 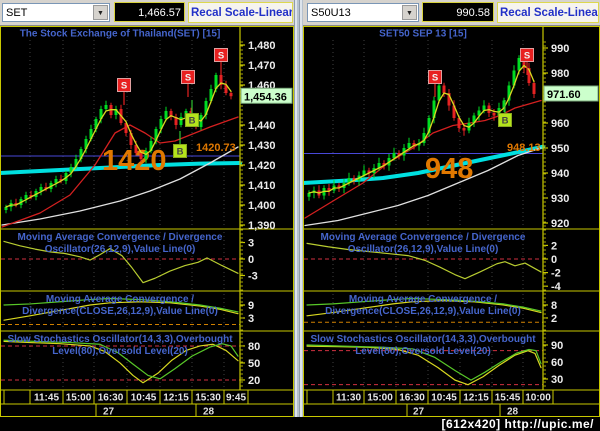 What do you see at coordinates (363, 12) in the screenshot?
I see `symbol-select-right: S50U13 ▼` at bounding box center [363, 12].